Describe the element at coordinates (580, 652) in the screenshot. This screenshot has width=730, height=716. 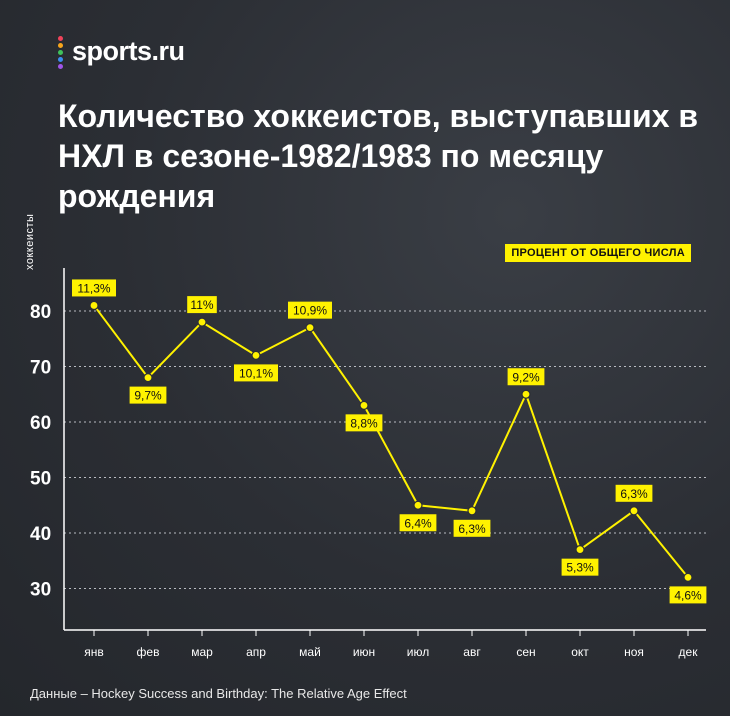
I see `x-tick-label: окт` at that location.